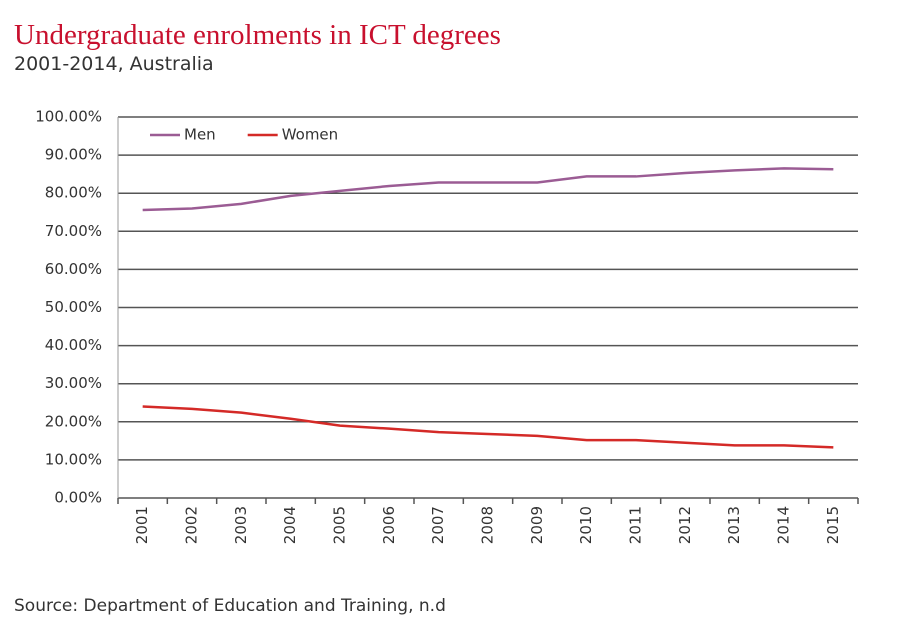 This screenshot has height=631, width=912. I want to click on chart-subtitle: 2001-2014, Australia, so click(114, 64).